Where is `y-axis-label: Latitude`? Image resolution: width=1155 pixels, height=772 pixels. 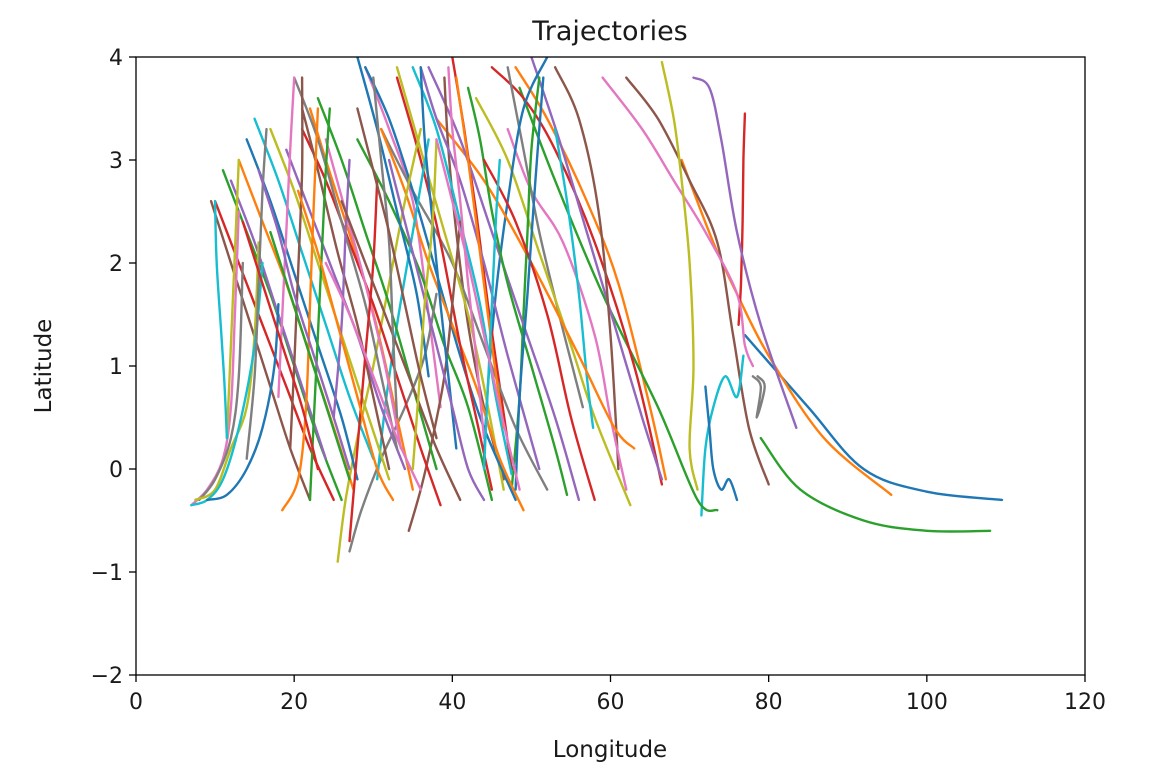
y-axis-label: Latitude is located at coordinates (44, 366).